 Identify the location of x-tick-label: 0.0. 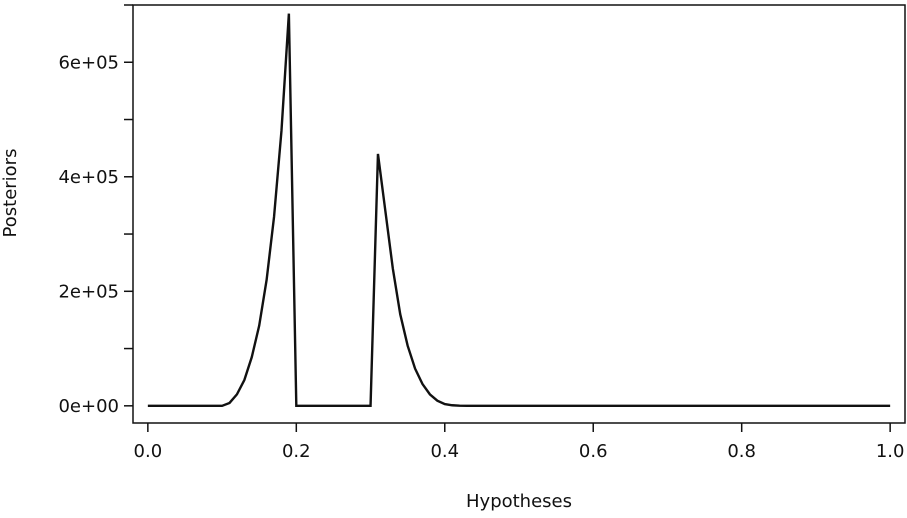
(148, 451).